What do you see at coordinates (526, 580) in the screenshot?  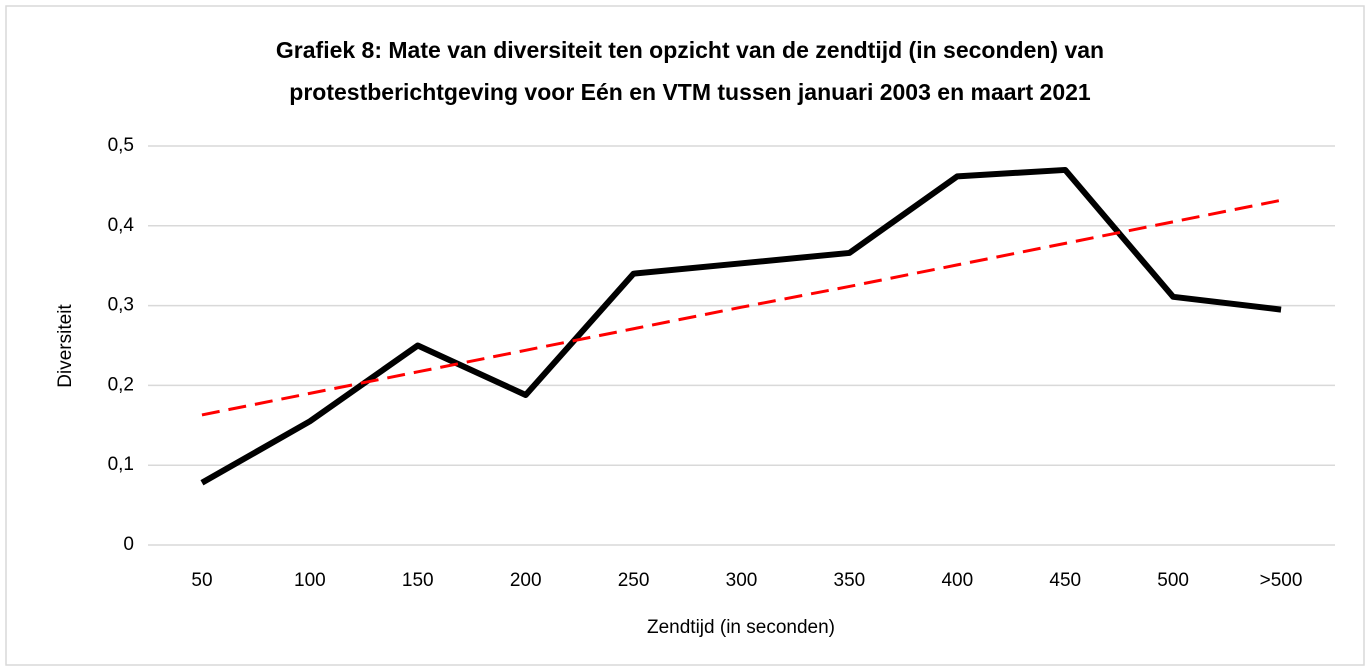 I see `x-tick-label: 200` at bounding box center [526, 580].